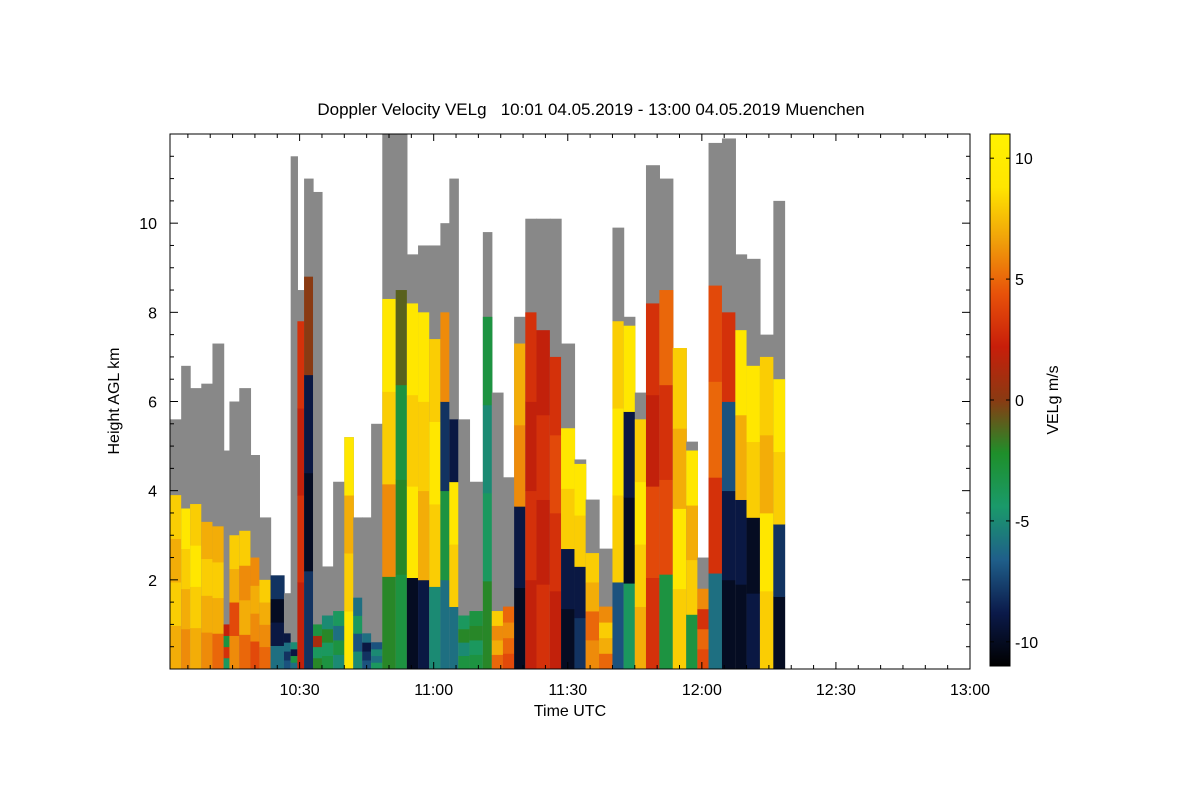 The height and width of the screenshot is (800, 1200). What do you see at coordinates (1053, 399) in the screenshot?
I see `colorbar-label: VELg m/s` at bounding box center [1053, 399].